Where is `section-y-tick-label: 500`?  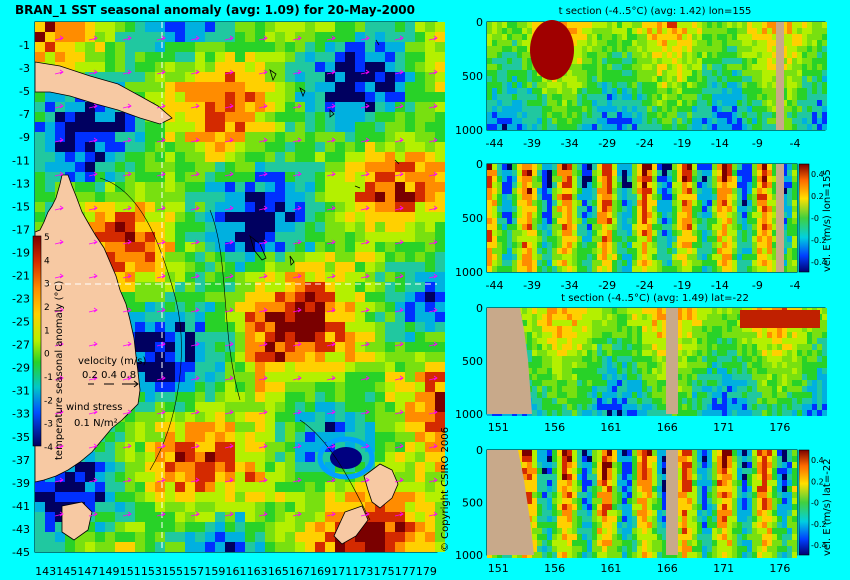
section-y-tick-label: 500 is located at coordinates (472, 76).